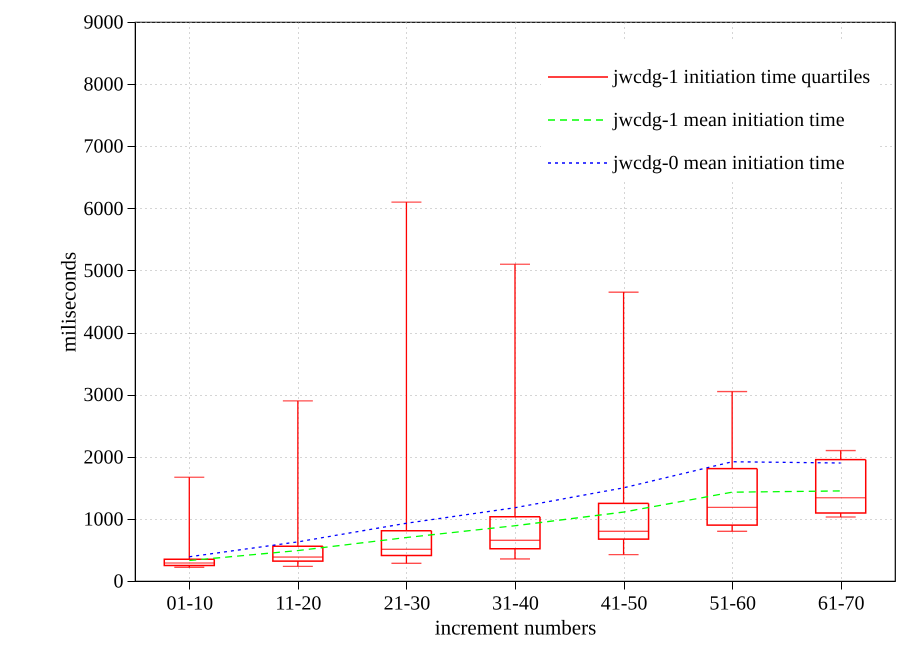 Image resolution: width=904 pixels, height=657 pixels. What do you see at coordinates (728, 163) in the screenshot?
I see `legend-label: jwcdg-0 mean initiation time` at bounding box center [728, 163].